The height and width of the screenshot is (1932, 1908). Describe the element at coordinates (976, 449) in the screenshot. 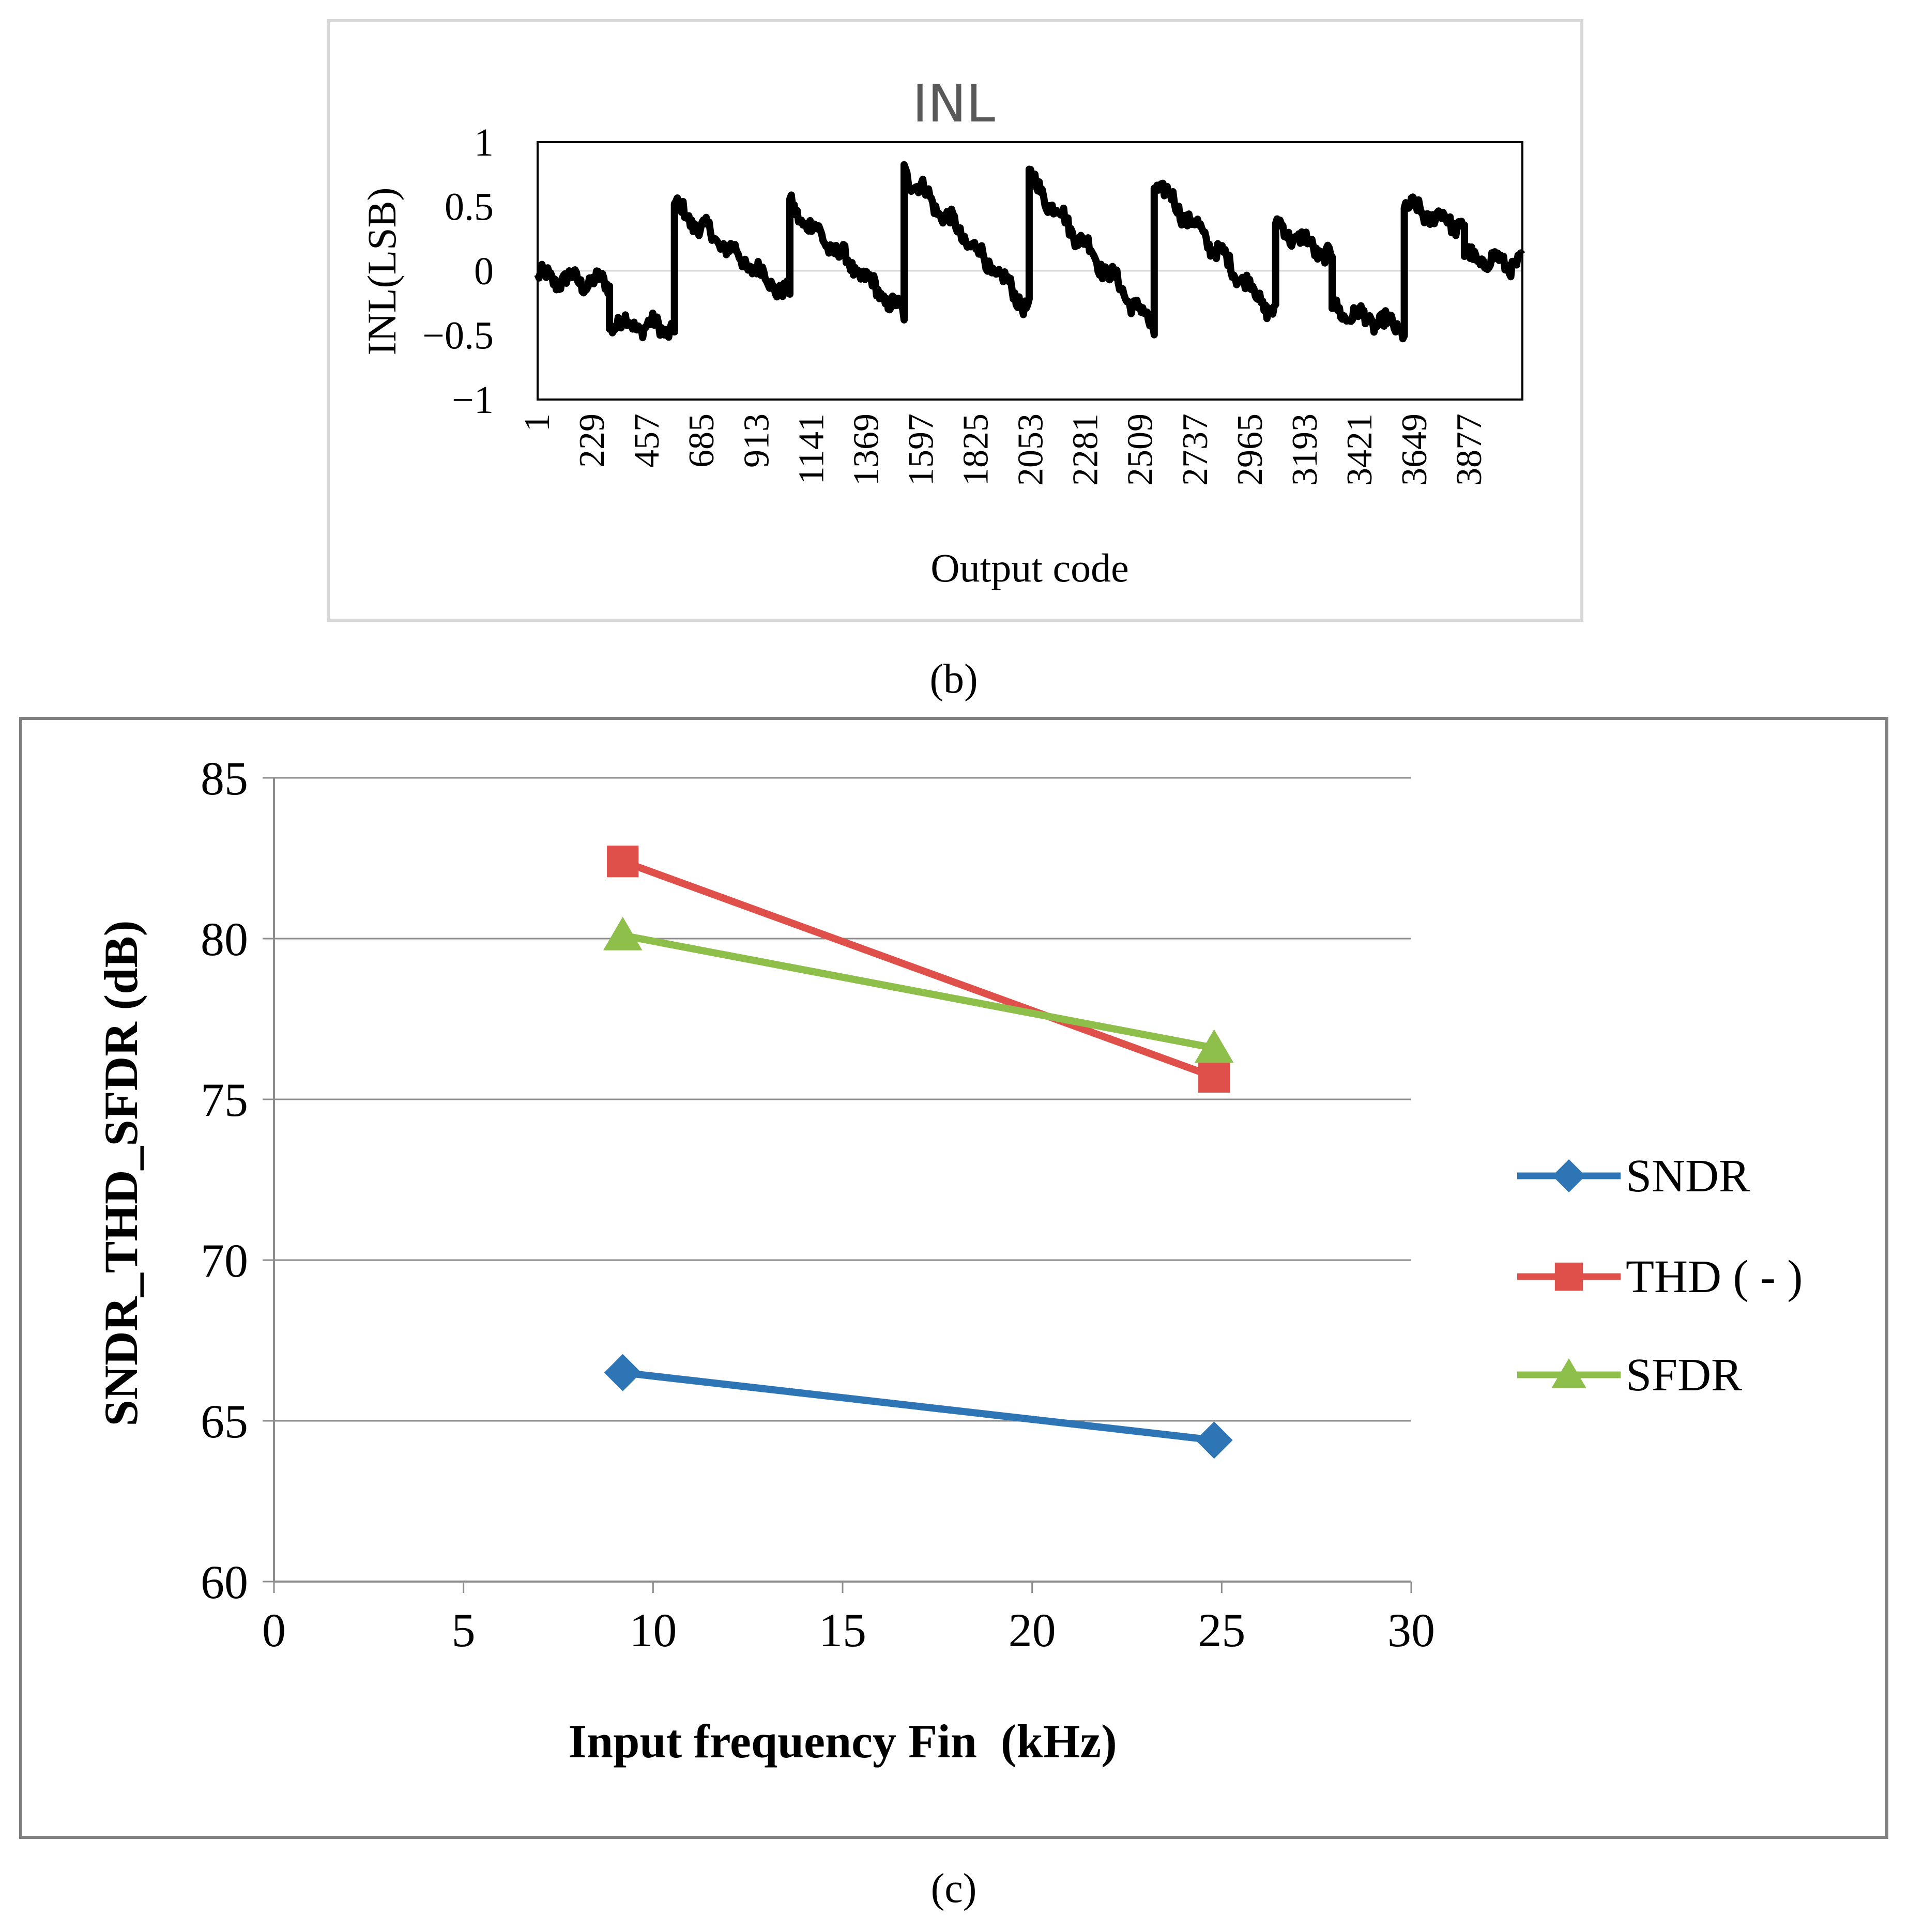

I see `inl-x-tick-label: 1825` at that location.